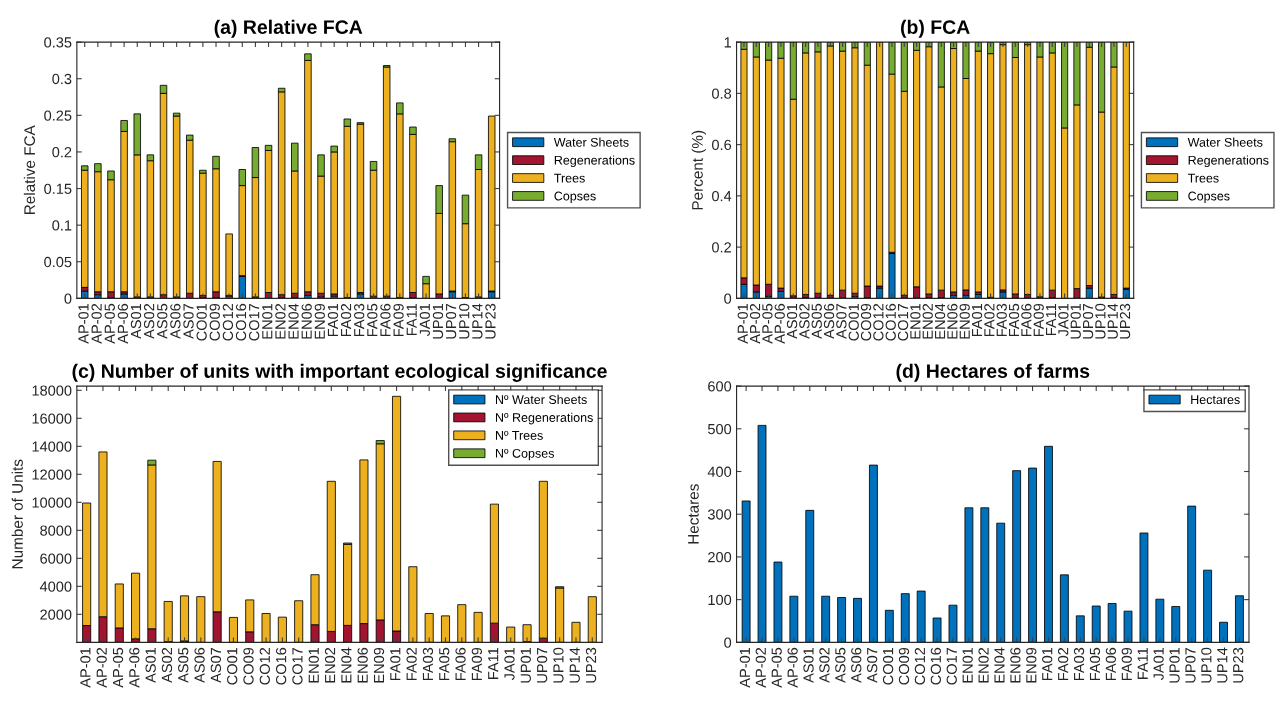  Describe the element at coordinates (719, 471) in the screenshot. I see `y-tick-label: 400` at that location.